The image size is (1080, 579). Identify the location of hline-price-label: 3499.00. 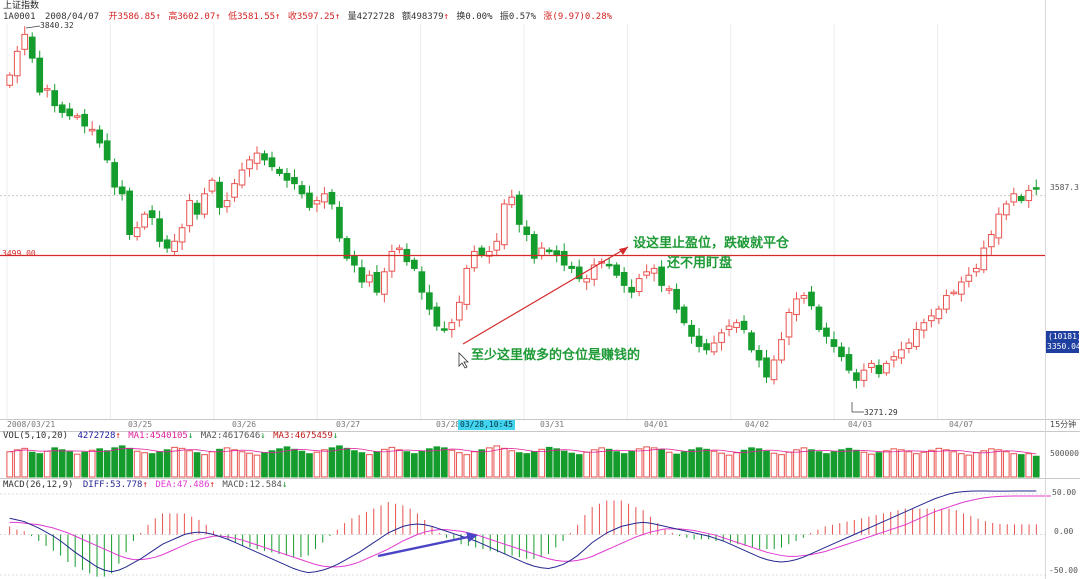
(19, 253).